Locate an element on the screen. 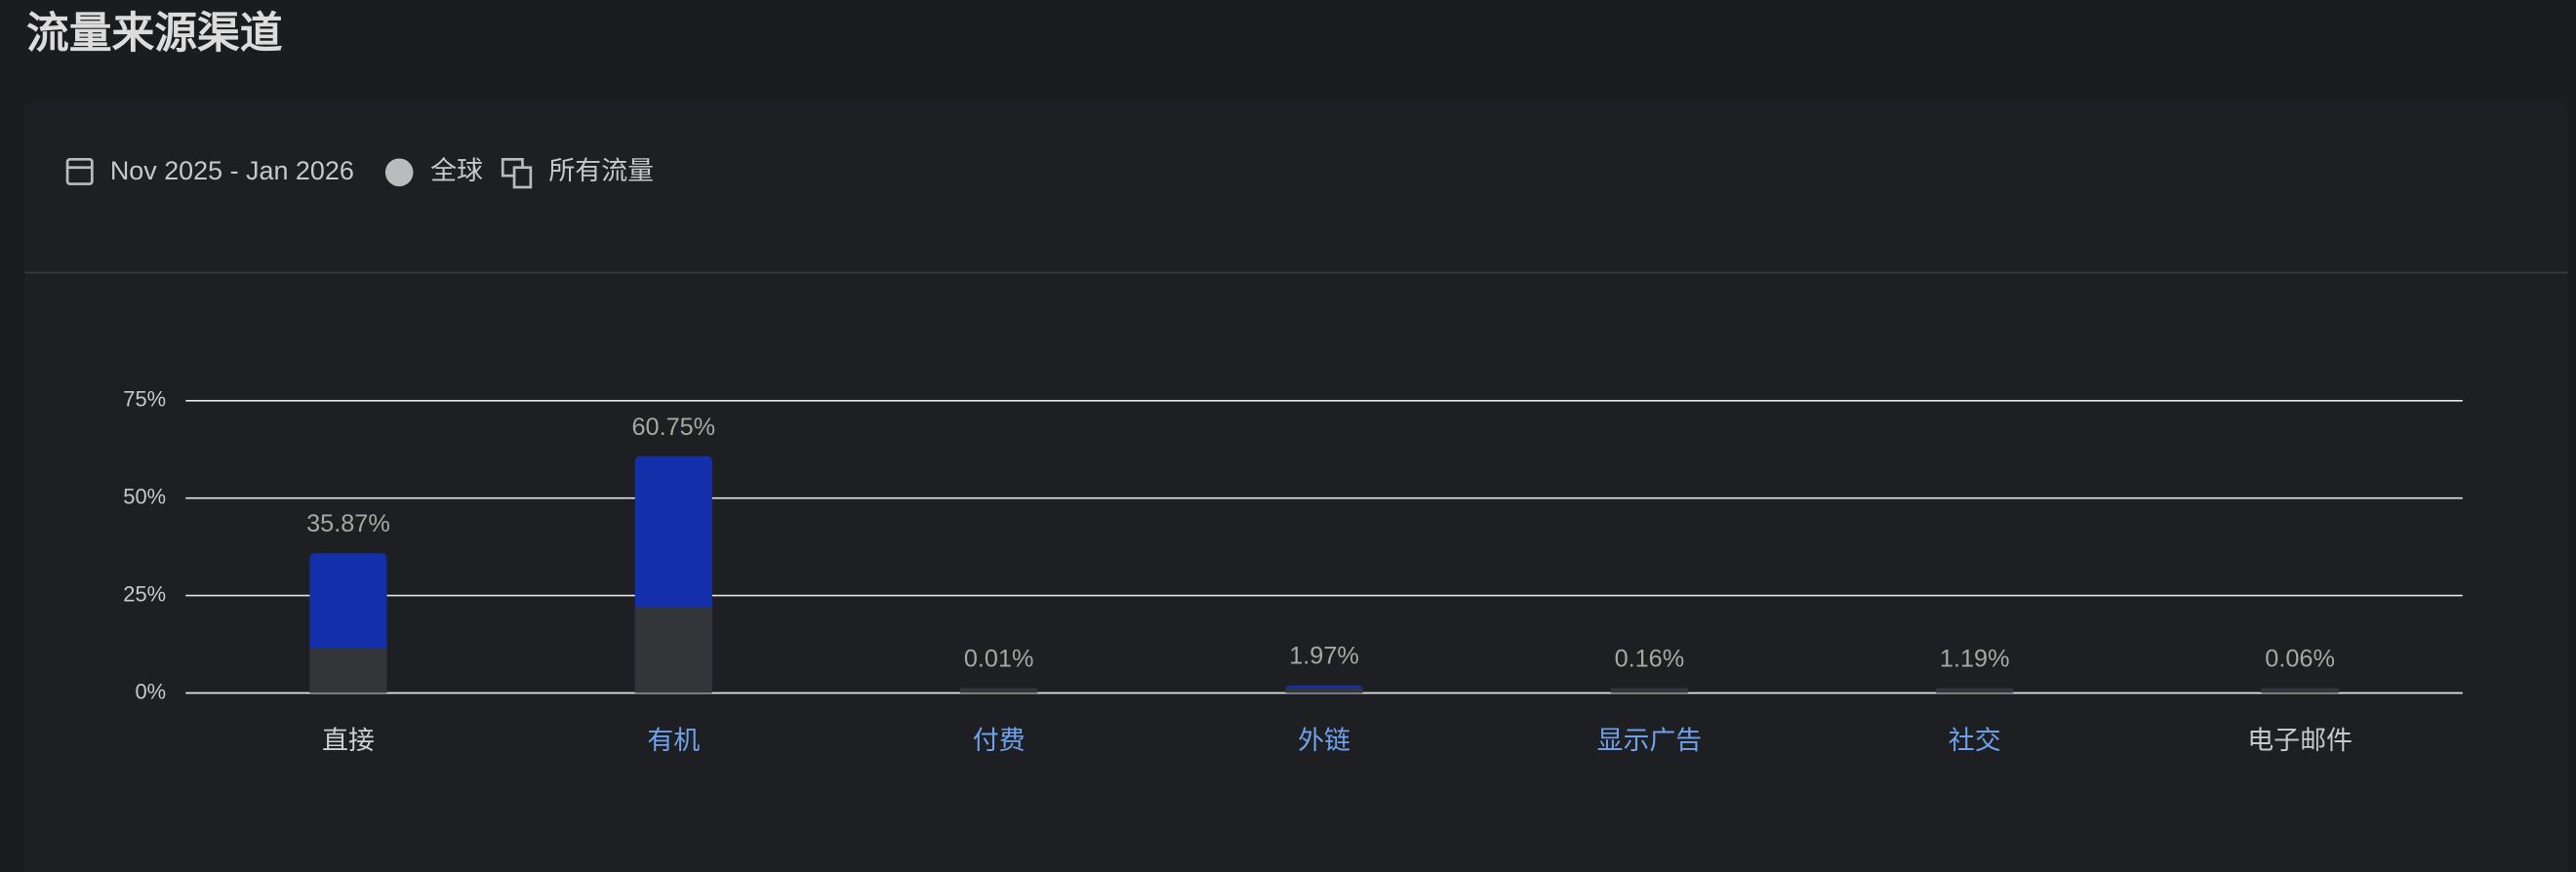 This screenshot has height=872, width=2576. value-label: 35.87% is located at coordinates (348, 523).